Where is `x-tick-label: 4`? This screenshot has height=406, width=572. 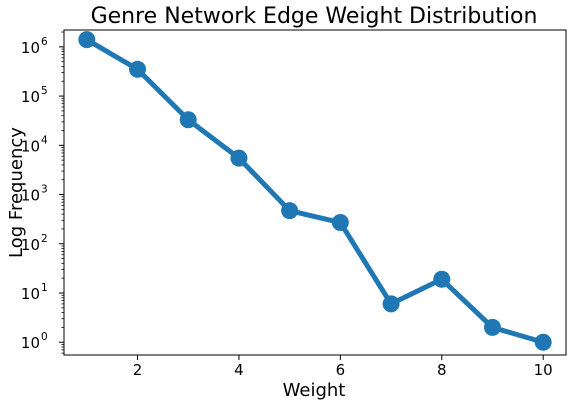 x-tick-label: 4 is located at coordinates (239, 370).